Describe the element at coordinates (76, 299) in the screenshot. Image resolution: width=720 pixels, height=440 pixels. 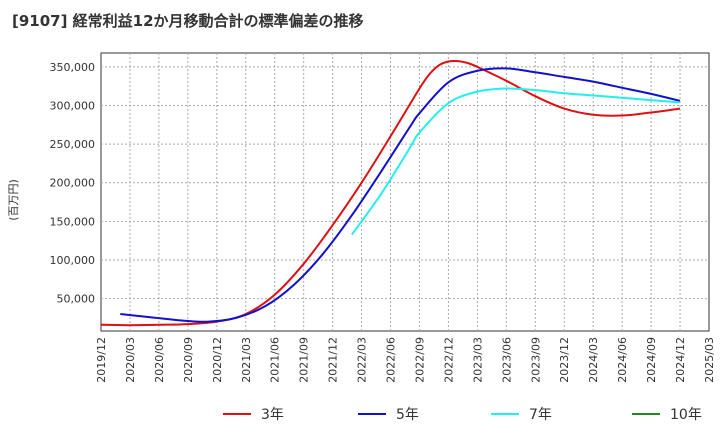
I see `y-tick-label: 50,000` at that location.